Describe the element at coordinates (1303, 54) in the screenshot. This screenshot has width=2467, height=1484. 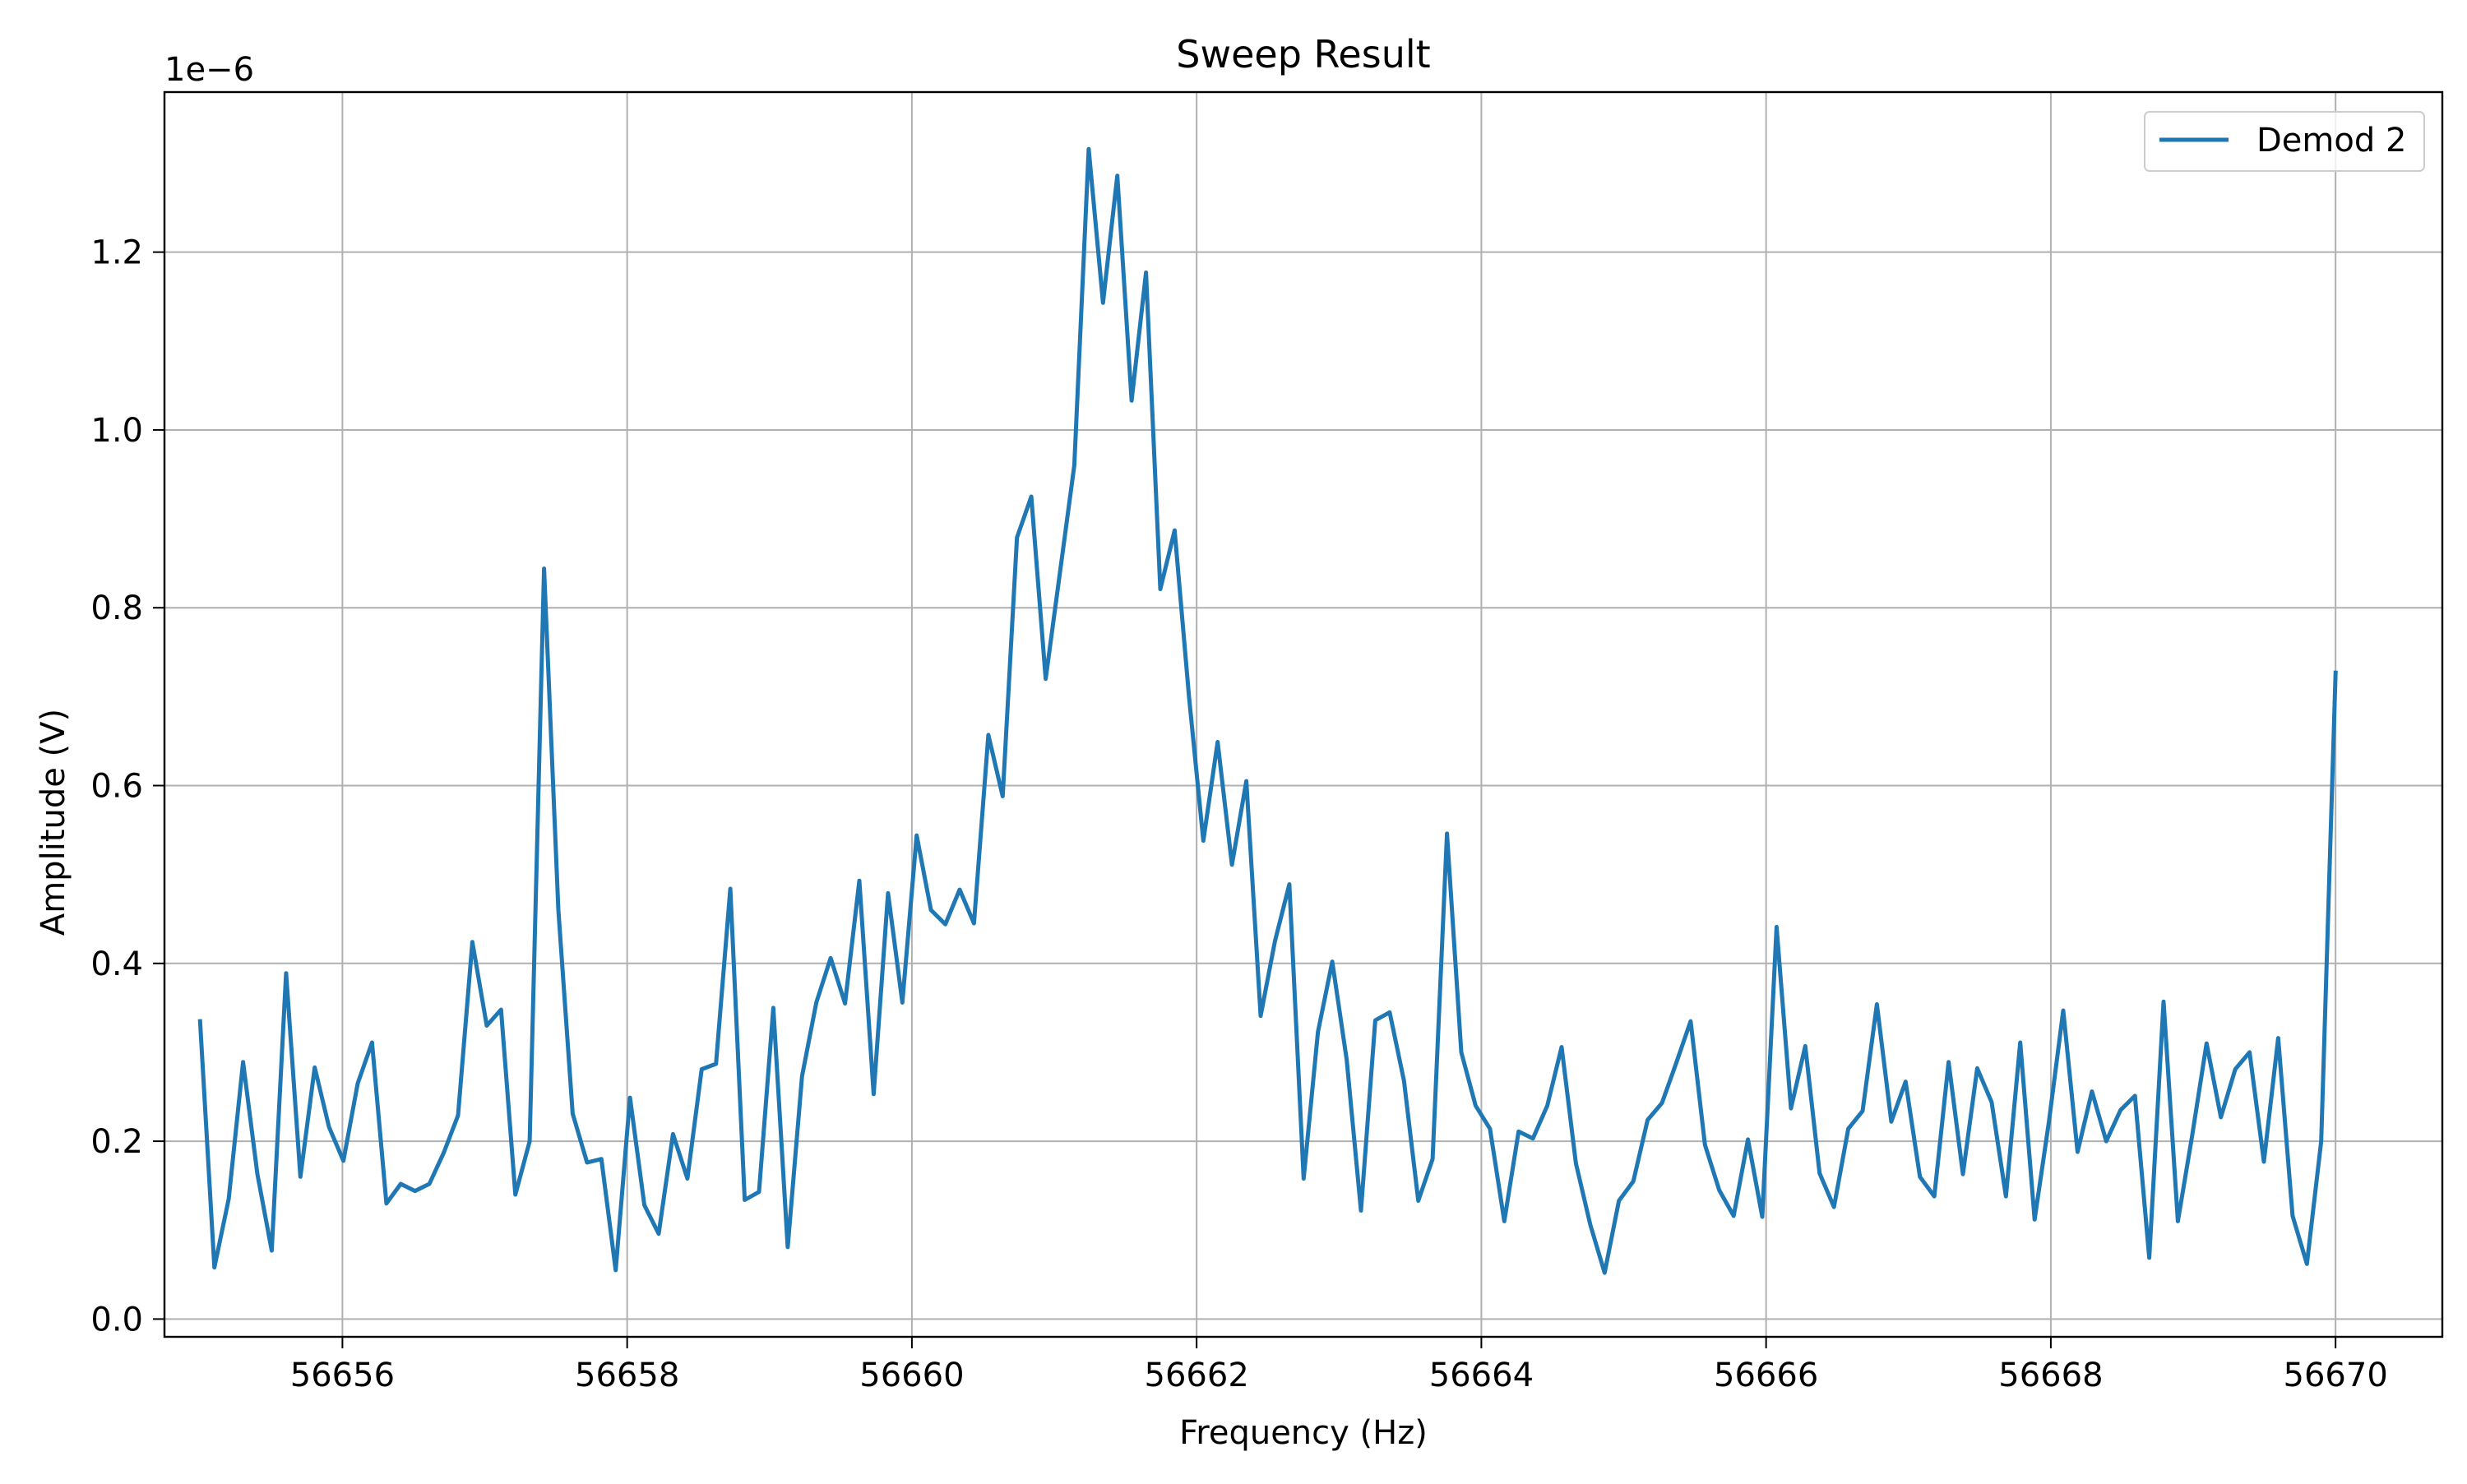
I see `chart-title: Sweep Result` at that location.